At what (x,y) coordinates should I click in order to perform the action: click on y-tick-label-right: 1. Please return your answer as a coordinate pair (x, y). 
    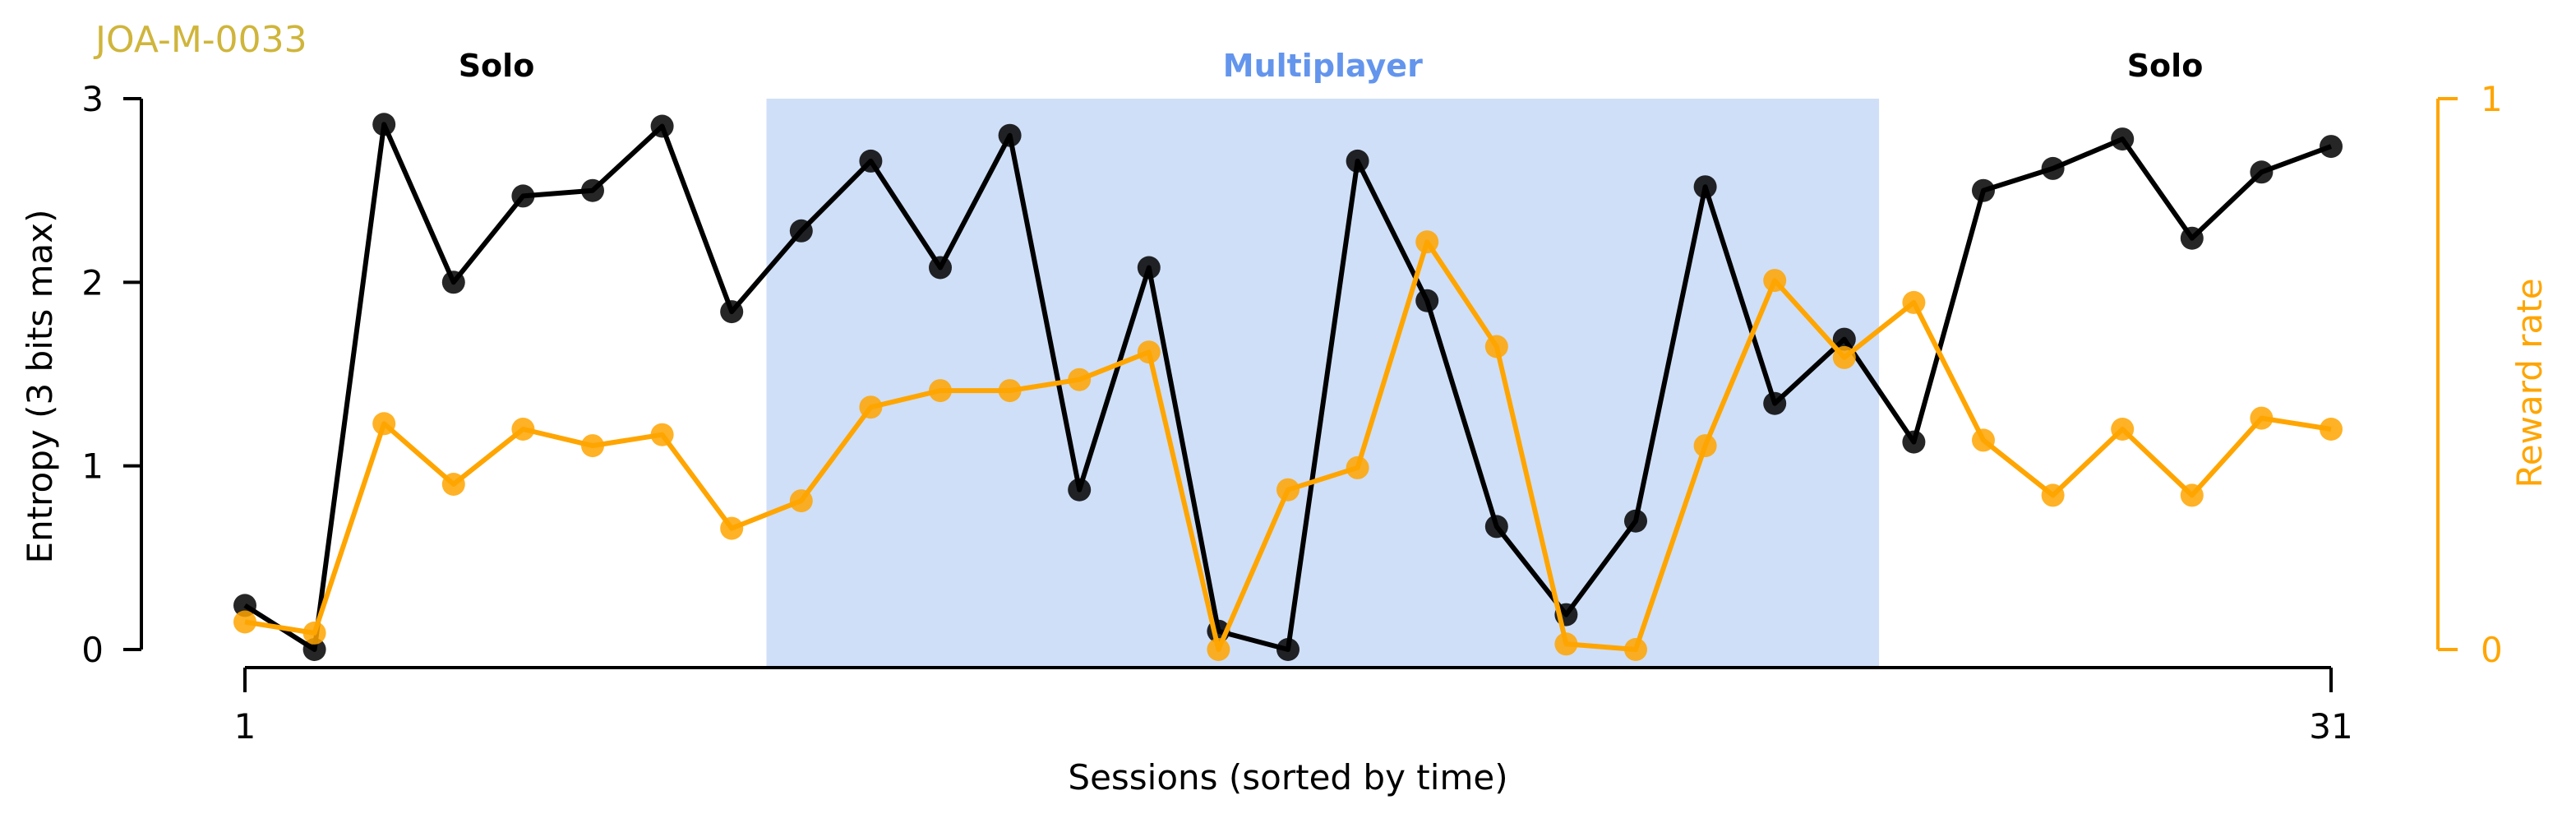
    Looking at the image, I should click on (2492, 99).